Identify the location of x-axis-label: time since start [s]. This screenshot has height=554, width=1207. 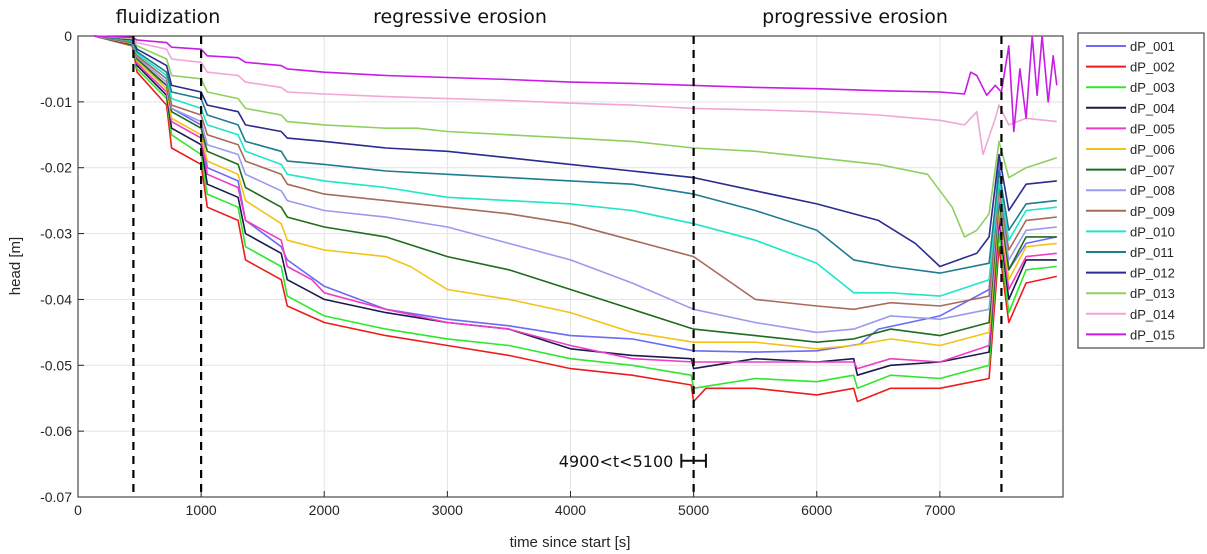
(570, 542).